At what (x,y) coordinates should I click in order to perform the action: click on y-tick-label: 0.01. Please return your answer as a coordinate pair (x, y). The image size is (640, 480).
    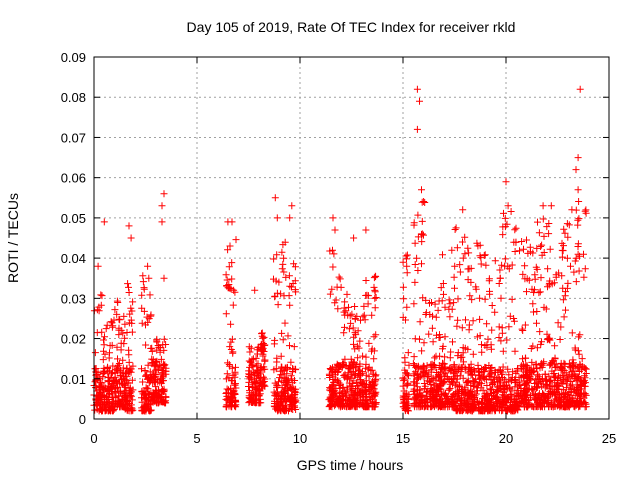
    Looking at the image, I should click on (73, 379).